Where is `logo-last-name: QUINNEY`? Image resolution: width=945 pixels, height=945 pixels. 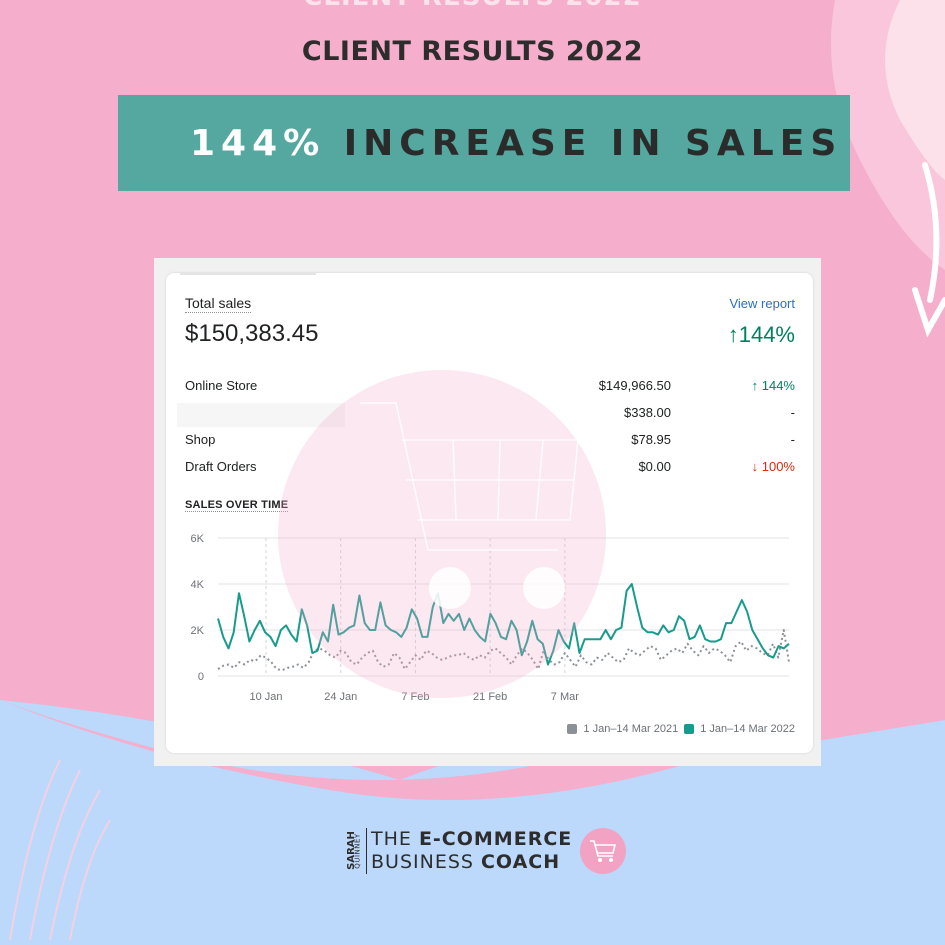 logo-last-name: QUINNEY is located at coordinates (357, 851).